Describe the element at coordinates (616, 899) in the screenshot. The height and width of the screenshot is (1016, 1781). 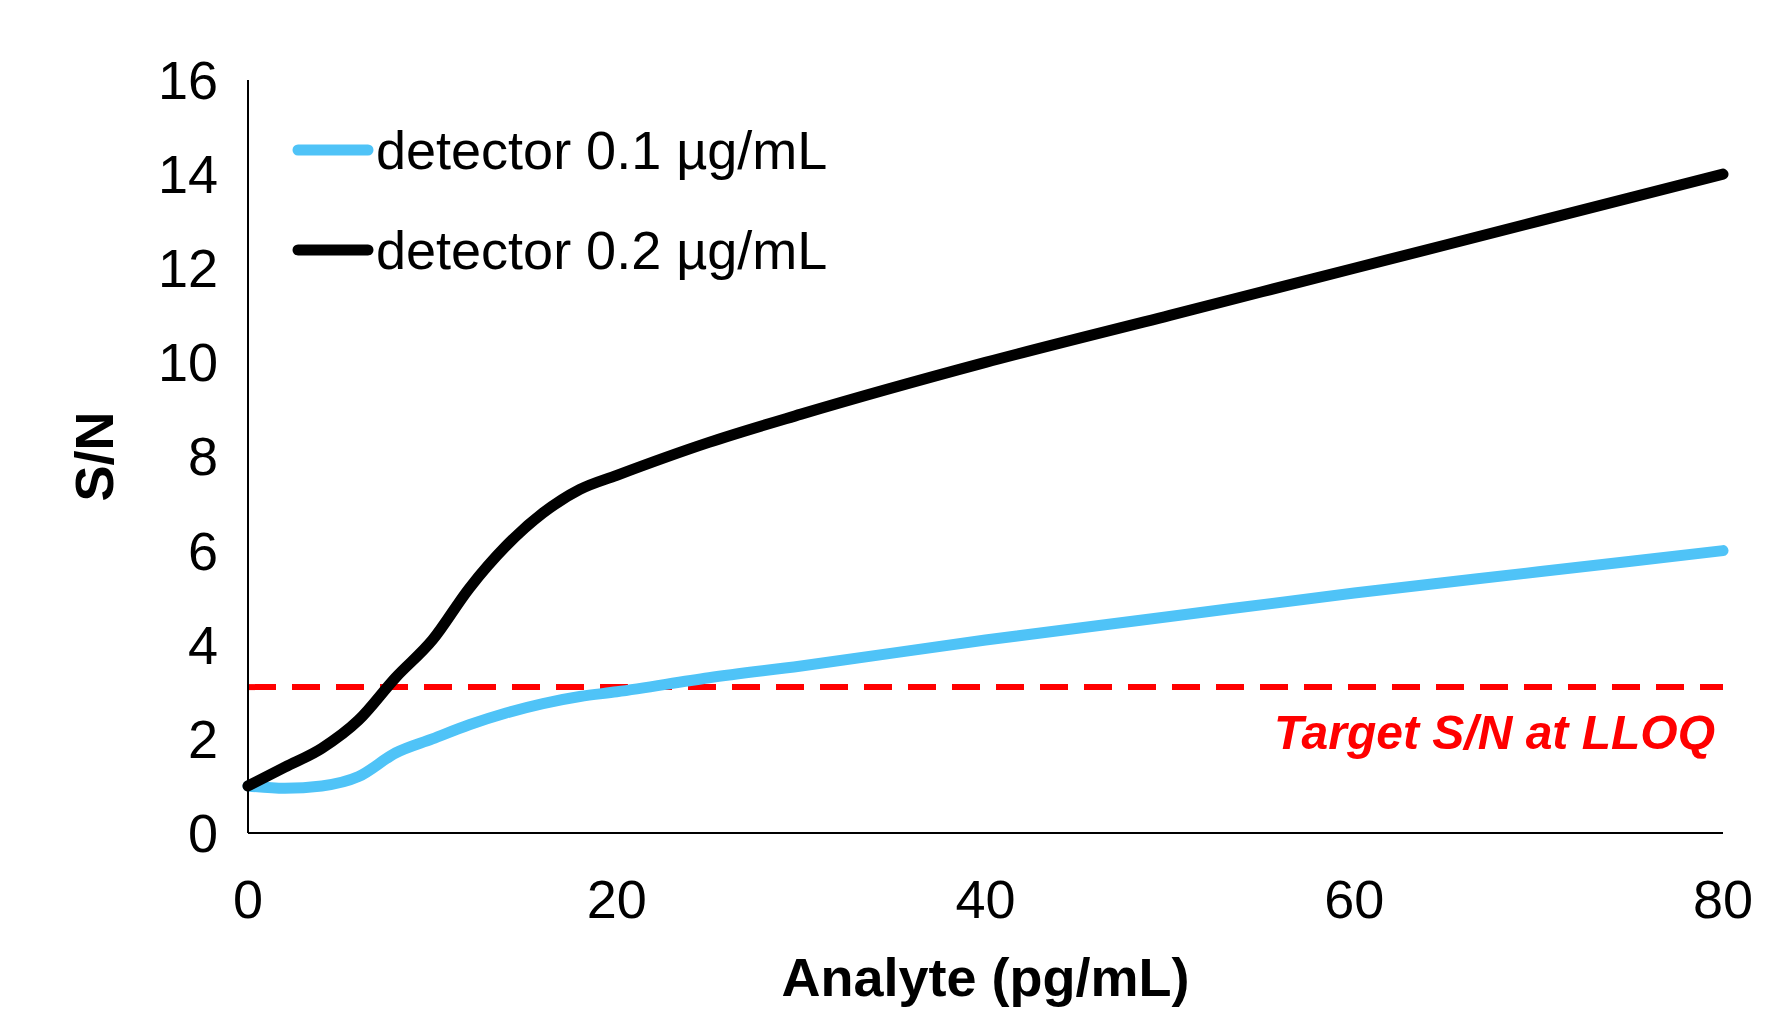
I see `x-tick-label: 20` at that location.